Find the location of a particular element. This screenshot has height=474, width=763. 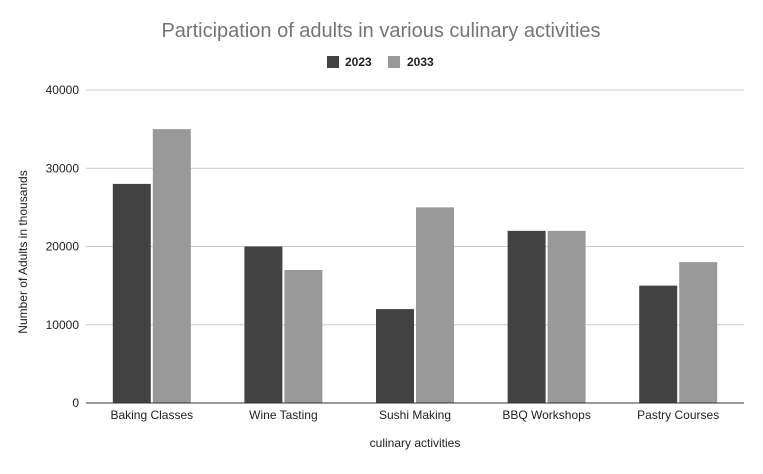

x-tick-label: Sushi Making is located at coordinates (415, 415).